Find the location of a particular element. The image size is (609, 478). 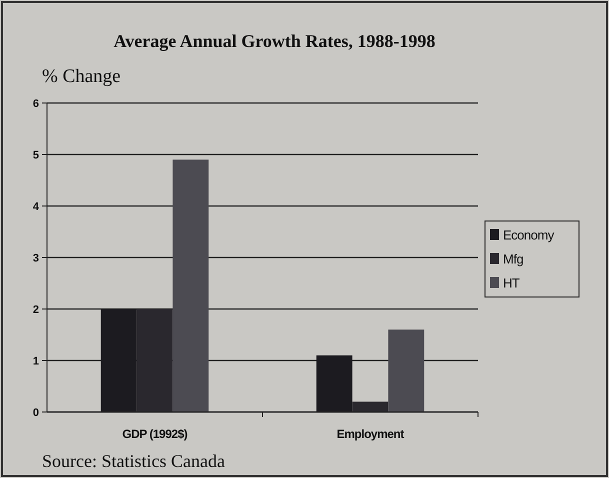

y-tick-label: 0 is located at coordinates (35, 412).